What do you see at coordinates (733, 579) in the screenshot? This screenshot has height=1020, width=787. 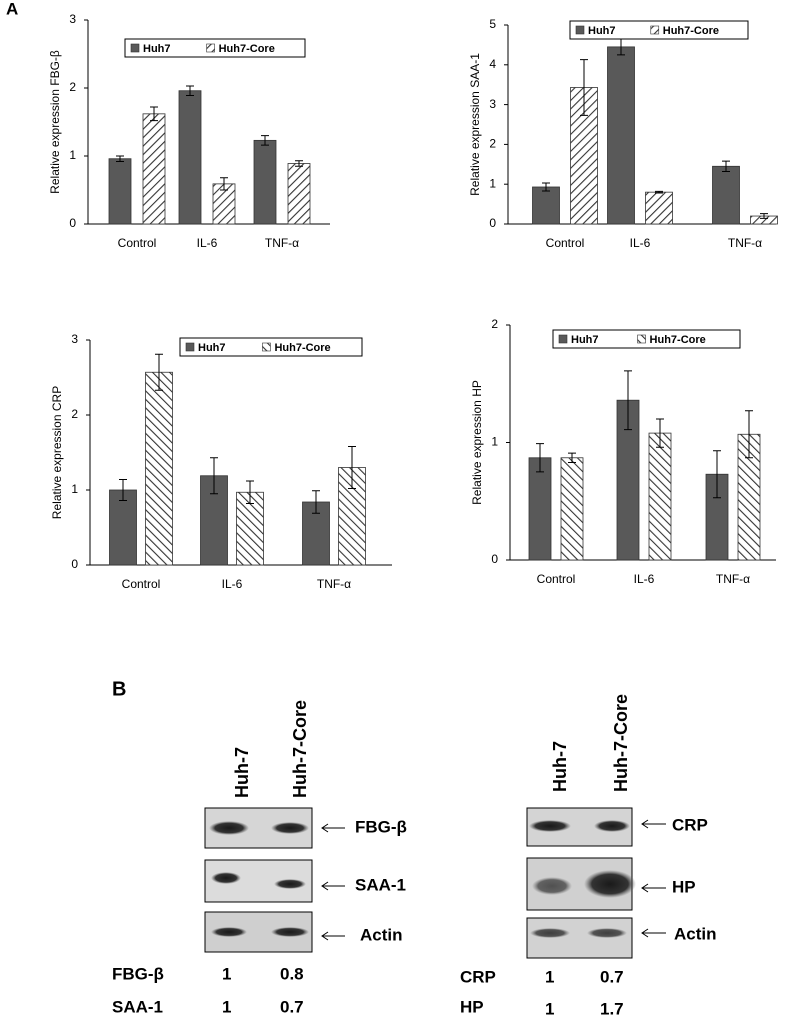 I see `x-tick-label: TNF-α` at bounding box center [733, 579].